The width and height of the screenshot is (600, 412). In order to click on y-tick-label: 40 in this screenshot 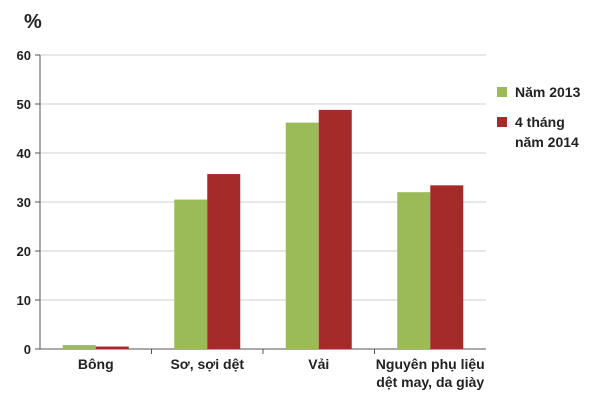, I will do `click(24, 153)`.